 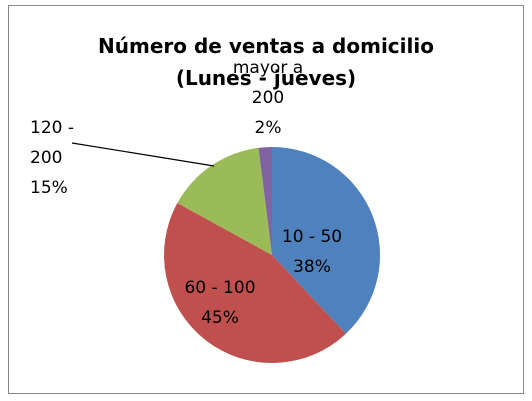 I want to click on data-label: mayor a 200 2%, so click(x=268, y=98).